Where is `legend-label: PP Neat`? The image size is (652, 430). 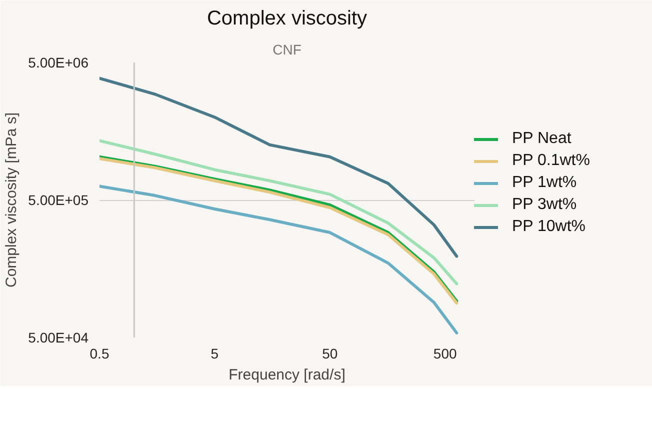
legend-label: PP Neat is located at coordinates (542, 139).